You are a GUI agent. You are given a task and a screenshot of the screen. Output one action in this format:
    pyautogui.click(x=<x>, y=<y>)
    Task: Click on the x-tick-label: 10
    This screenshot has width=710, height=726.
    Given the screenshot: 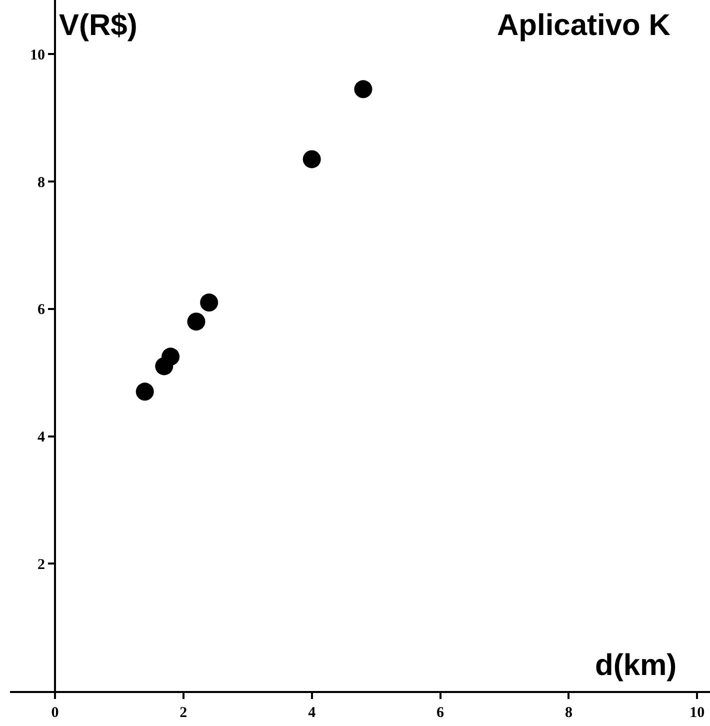 What is the action you would take?
    pyautogui.click(x=697, y=713)
    